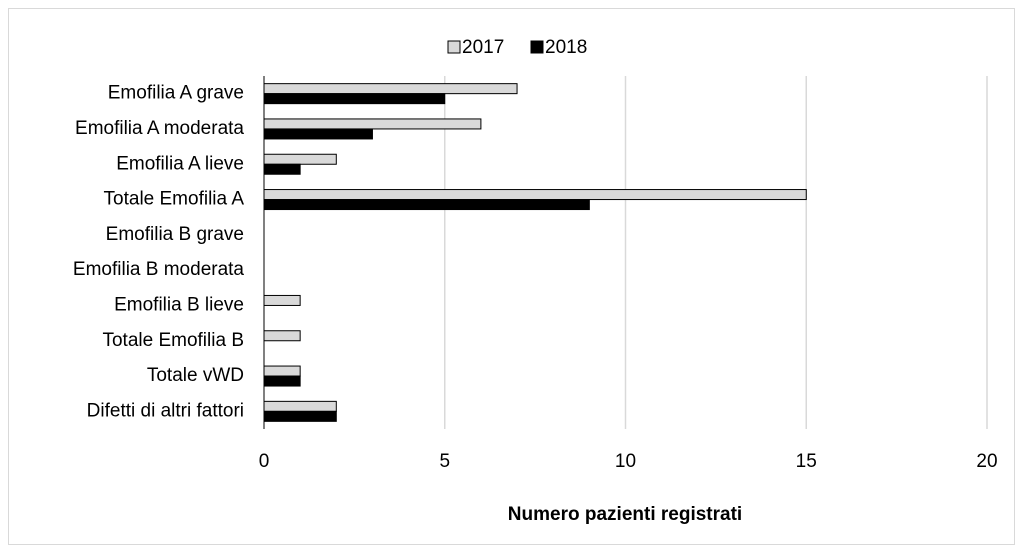  I want to click on y-tick-label: Emofilia A grave, so click(176, 93).